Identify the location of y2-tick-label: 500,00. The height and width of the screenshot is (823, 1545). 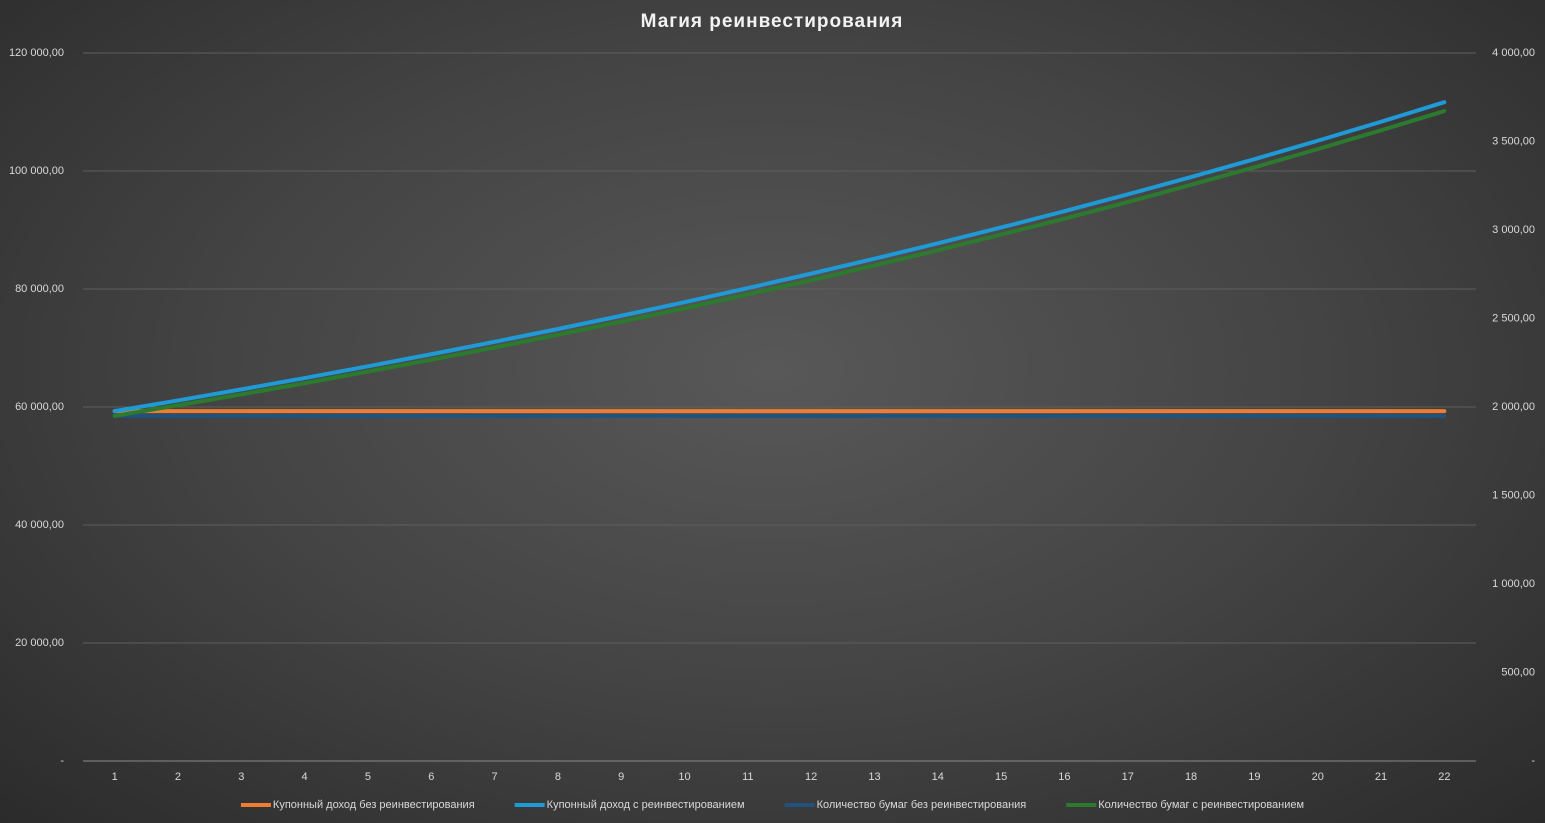
(1518, 672).